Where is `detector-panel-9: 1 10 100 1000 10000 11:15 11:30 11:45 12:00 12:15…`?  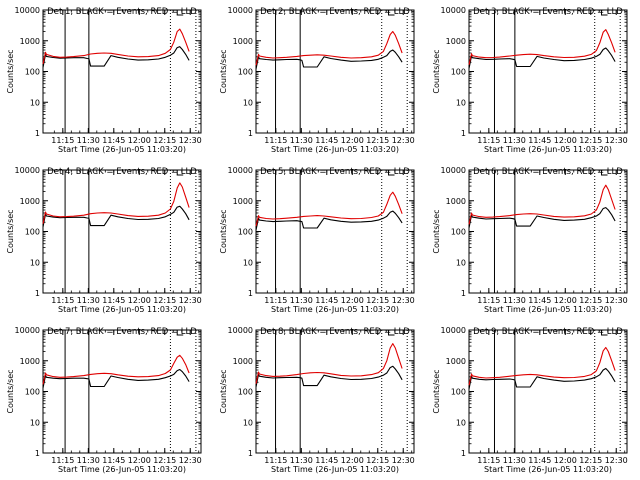
detector-panel-9: 1 10 100 1000 10000 11:15 11:30 11:45 12:00 12:15… is located at coordinates (530, 400).